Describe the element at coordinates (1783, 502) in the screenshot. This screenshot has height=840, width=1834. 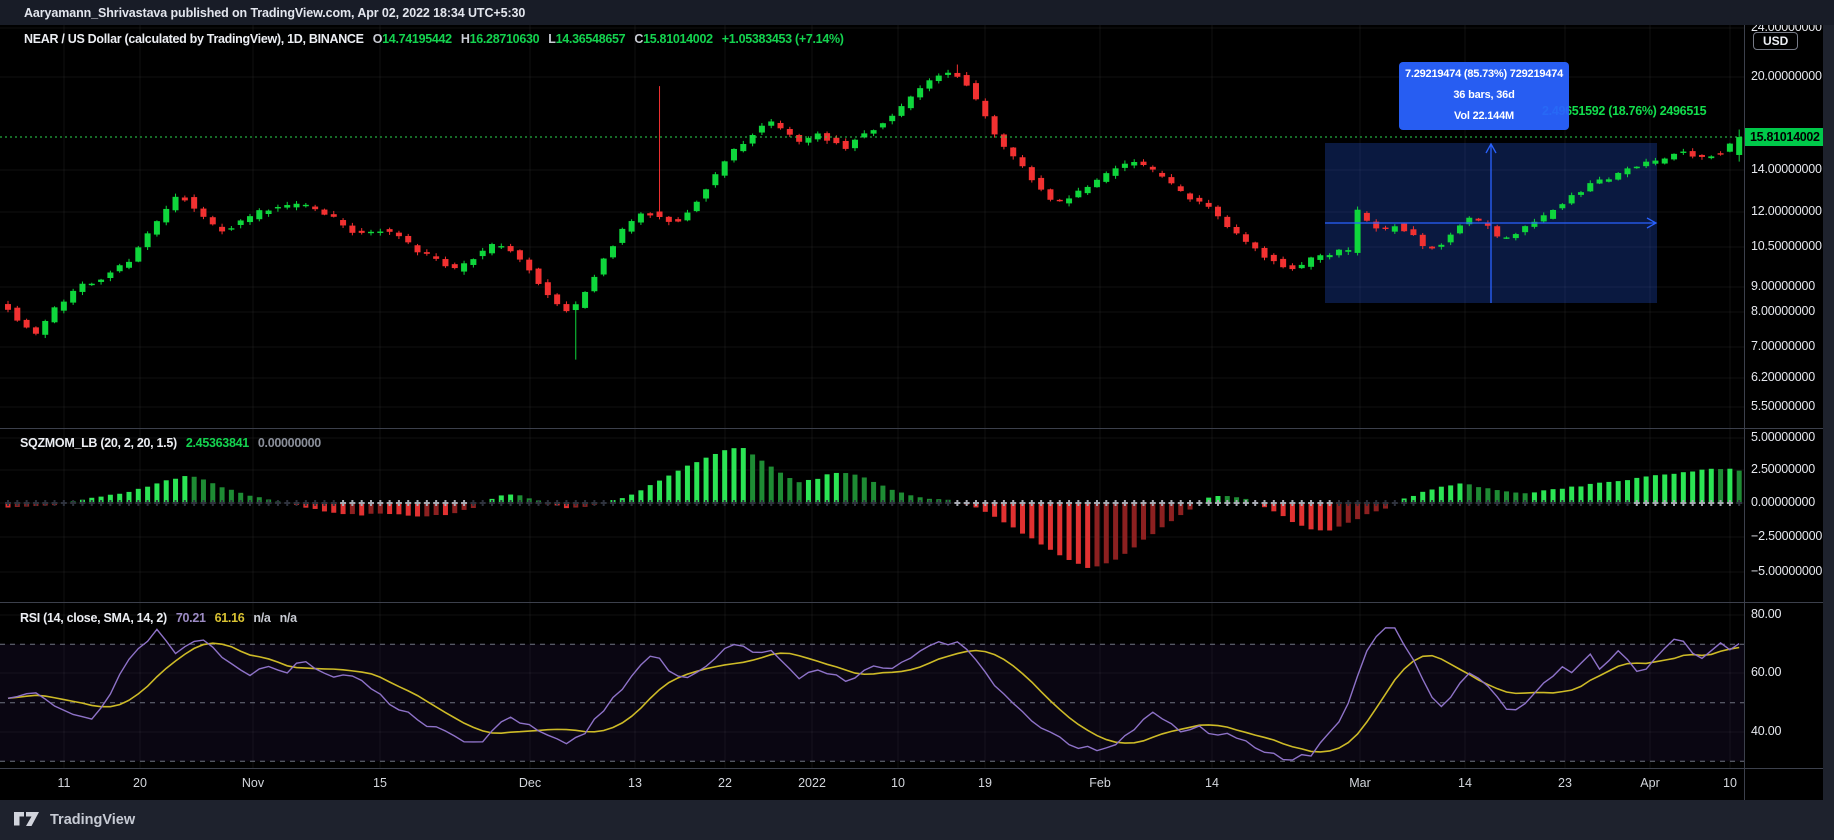
I see `price-tick-label: 0.00000000` at that location.